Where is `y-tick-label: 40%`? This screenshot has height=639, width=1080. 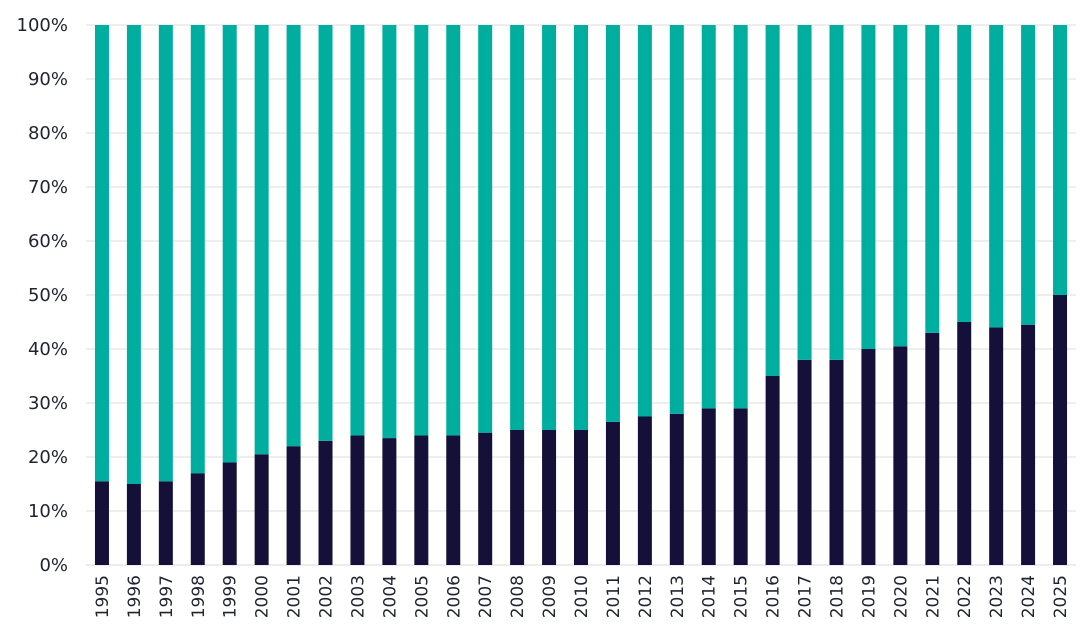
y-tick-label: 40% is located at coordinates (48, 349).